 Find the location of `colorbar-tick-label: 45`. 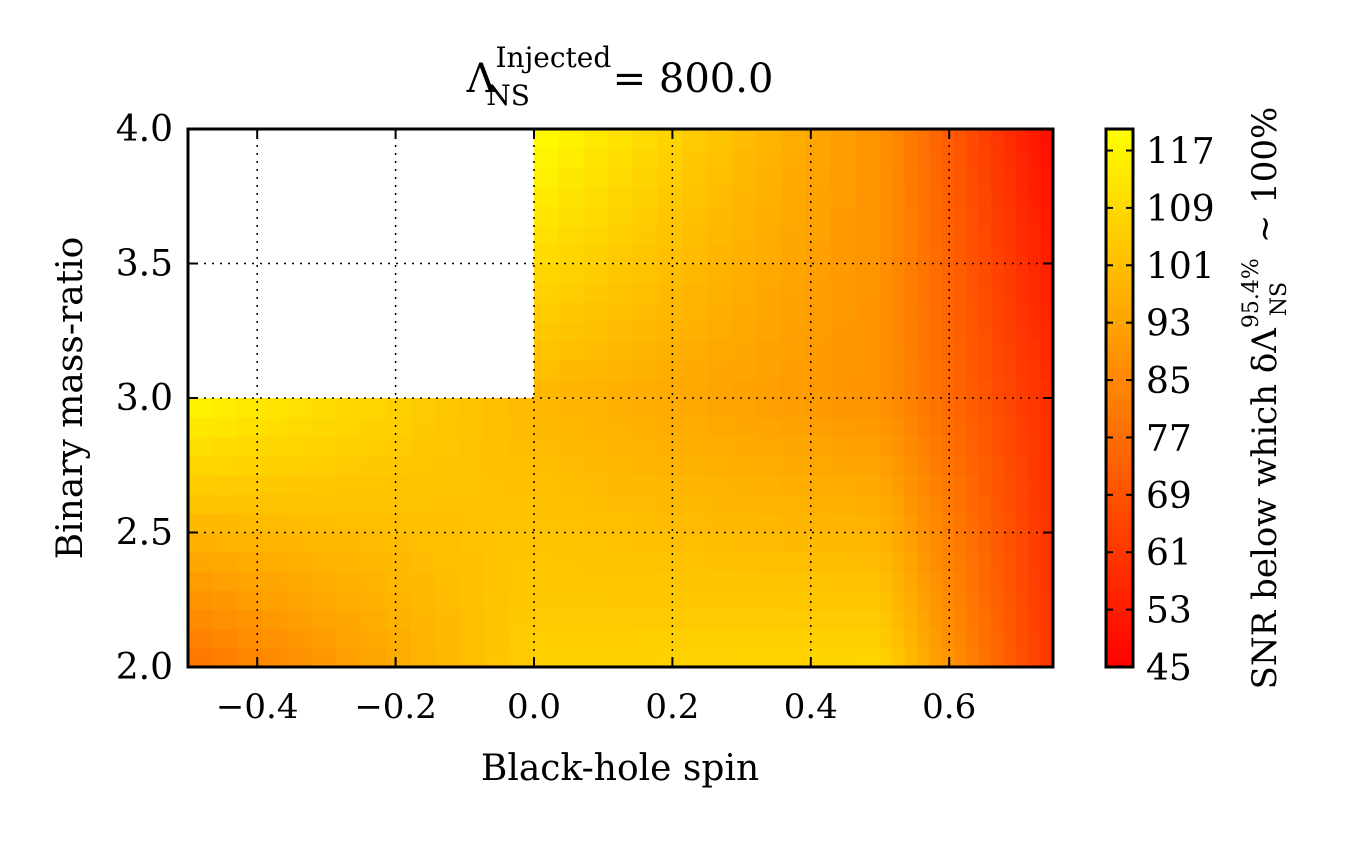

colorbar-tick-label: 45 is located at coordinates (1169, 668).